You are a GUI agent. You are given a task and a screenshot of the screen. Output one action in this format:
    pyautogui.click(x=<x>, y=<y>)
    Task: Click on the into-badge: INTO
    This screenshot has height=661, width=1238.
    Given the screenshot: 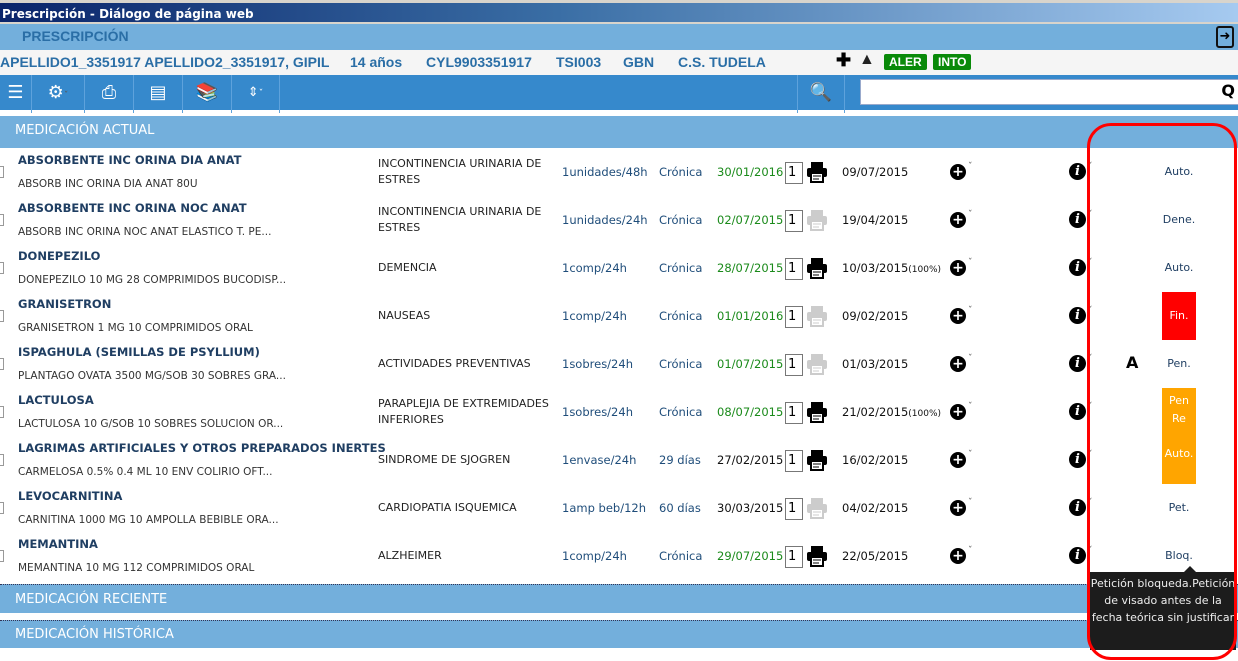 What is the action you would take?
    pyautogui.click(x=952, y=62)
    